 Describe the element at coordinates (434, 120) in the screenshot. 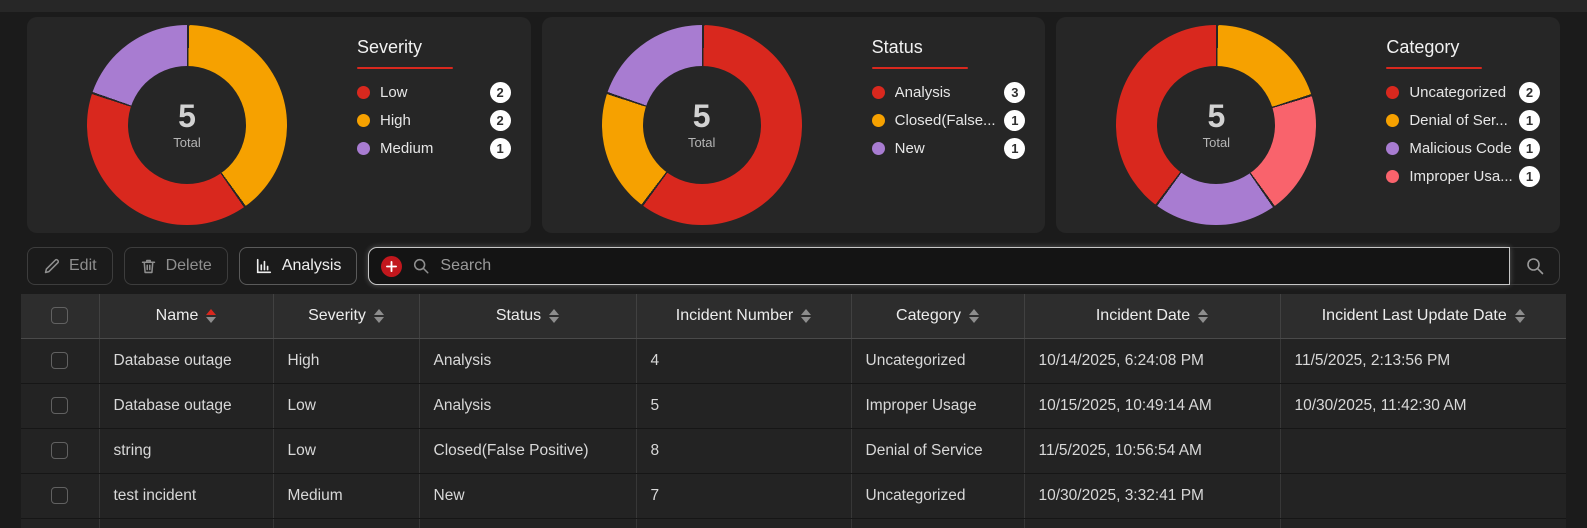

I see `legend-item-high: High 2` at that location.